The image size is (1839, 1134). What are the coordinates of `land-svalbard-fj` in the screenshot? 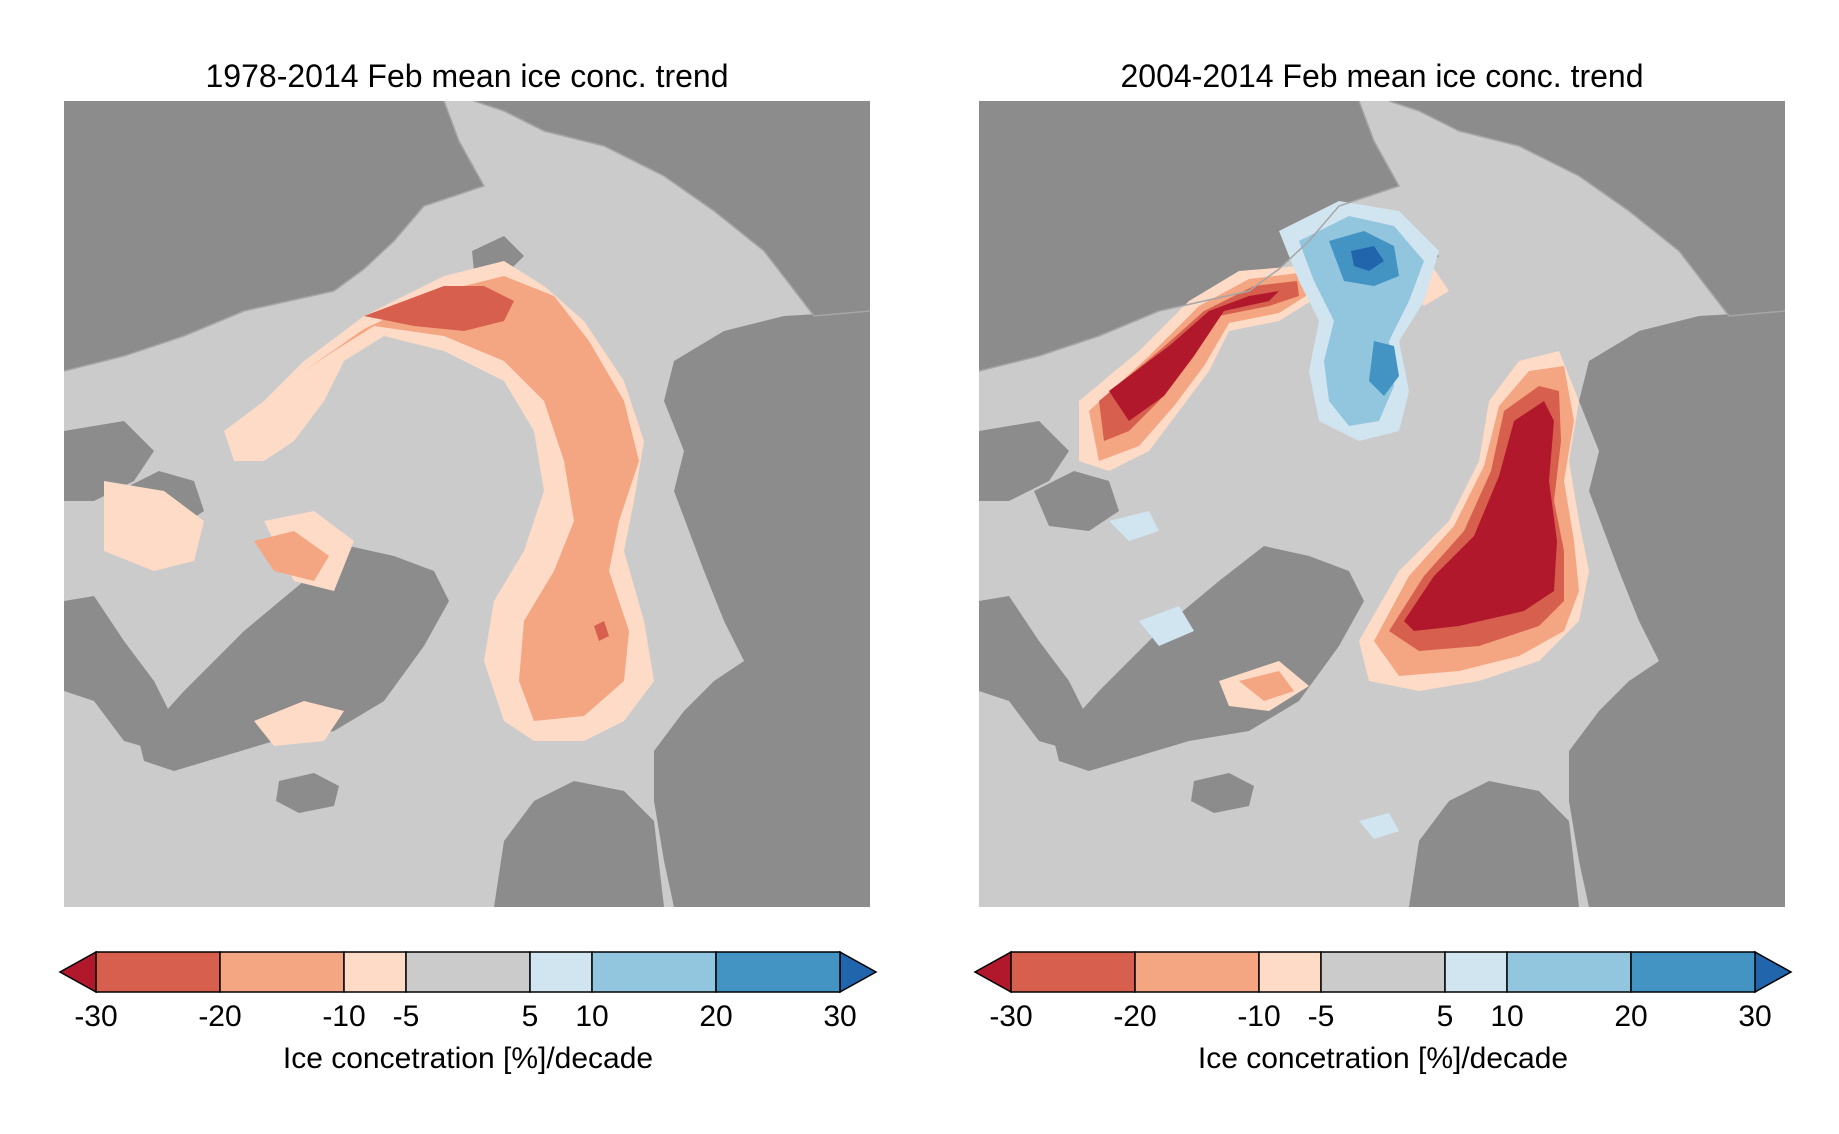 It's located at (1076, 501).